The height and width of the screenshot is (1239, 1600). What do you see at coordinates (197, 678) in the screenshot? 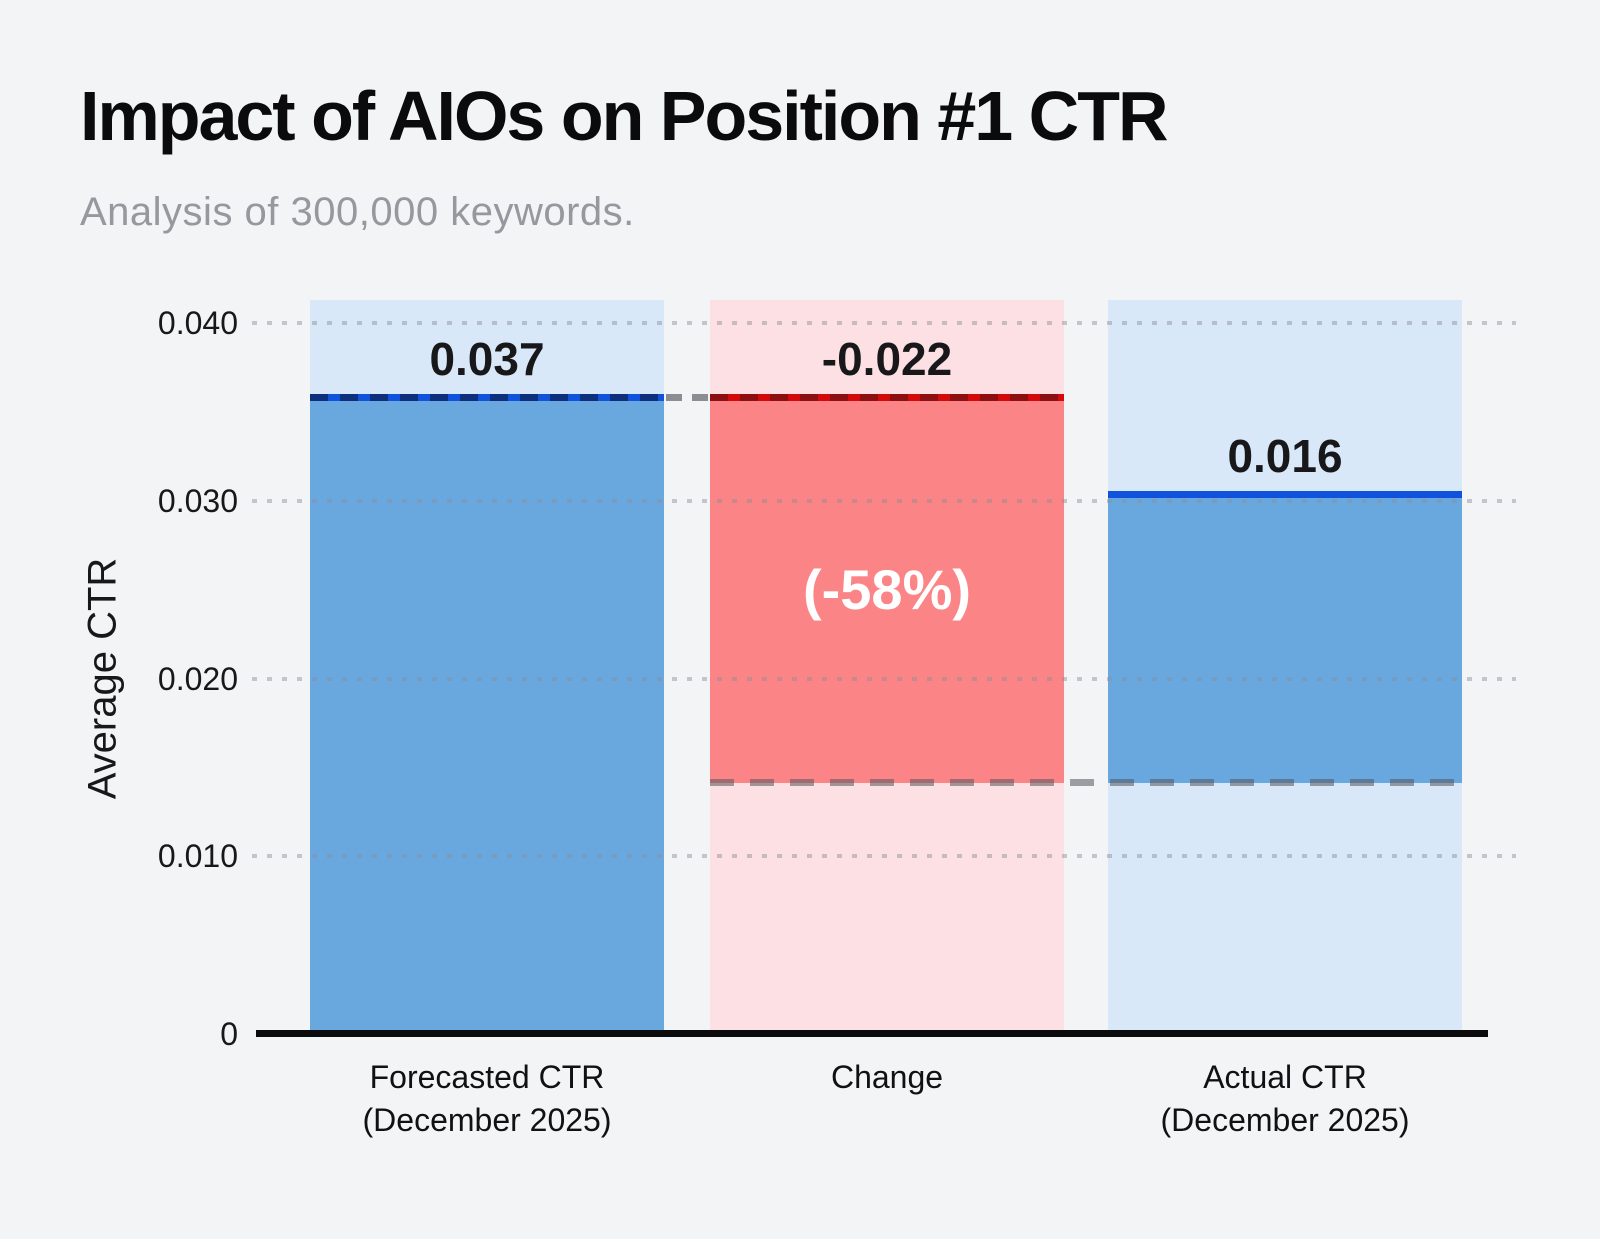
I see `y-tick-label-0.020: 0.020` at bounding box center [197, 678].